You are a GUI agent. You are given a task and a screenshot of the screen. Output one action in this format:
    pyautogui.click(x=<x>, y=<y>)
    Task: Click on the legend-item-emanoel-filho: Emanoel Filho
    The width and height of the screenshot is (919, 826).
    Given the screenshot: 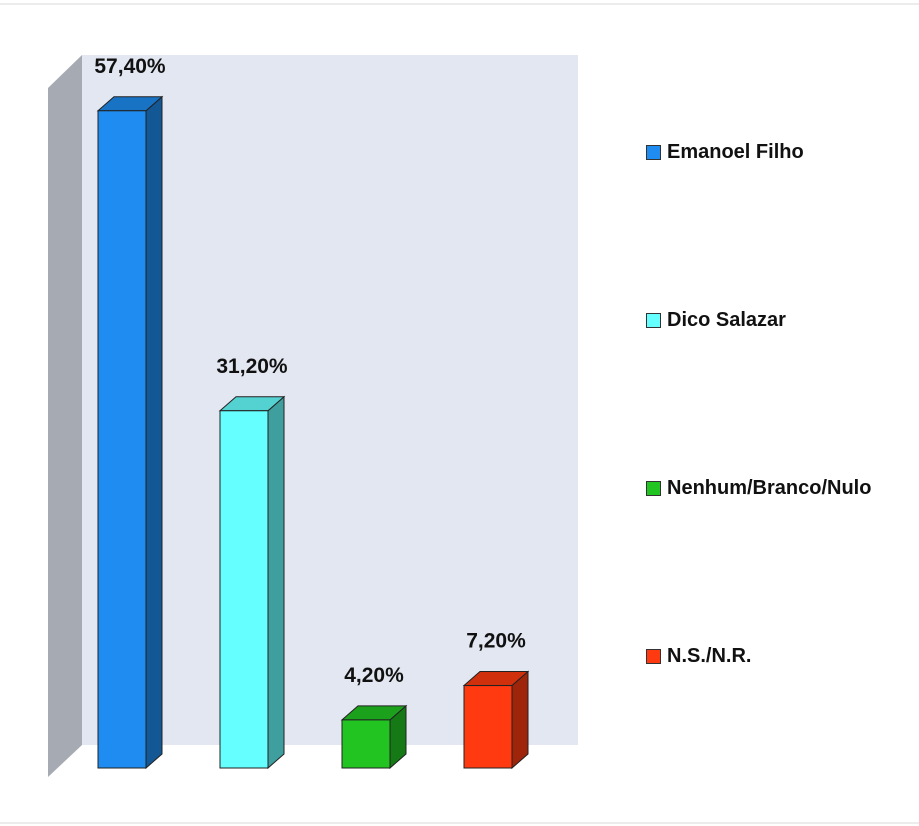 What is the action you would take?
    pyautogui.click(x=774, y=152)
    